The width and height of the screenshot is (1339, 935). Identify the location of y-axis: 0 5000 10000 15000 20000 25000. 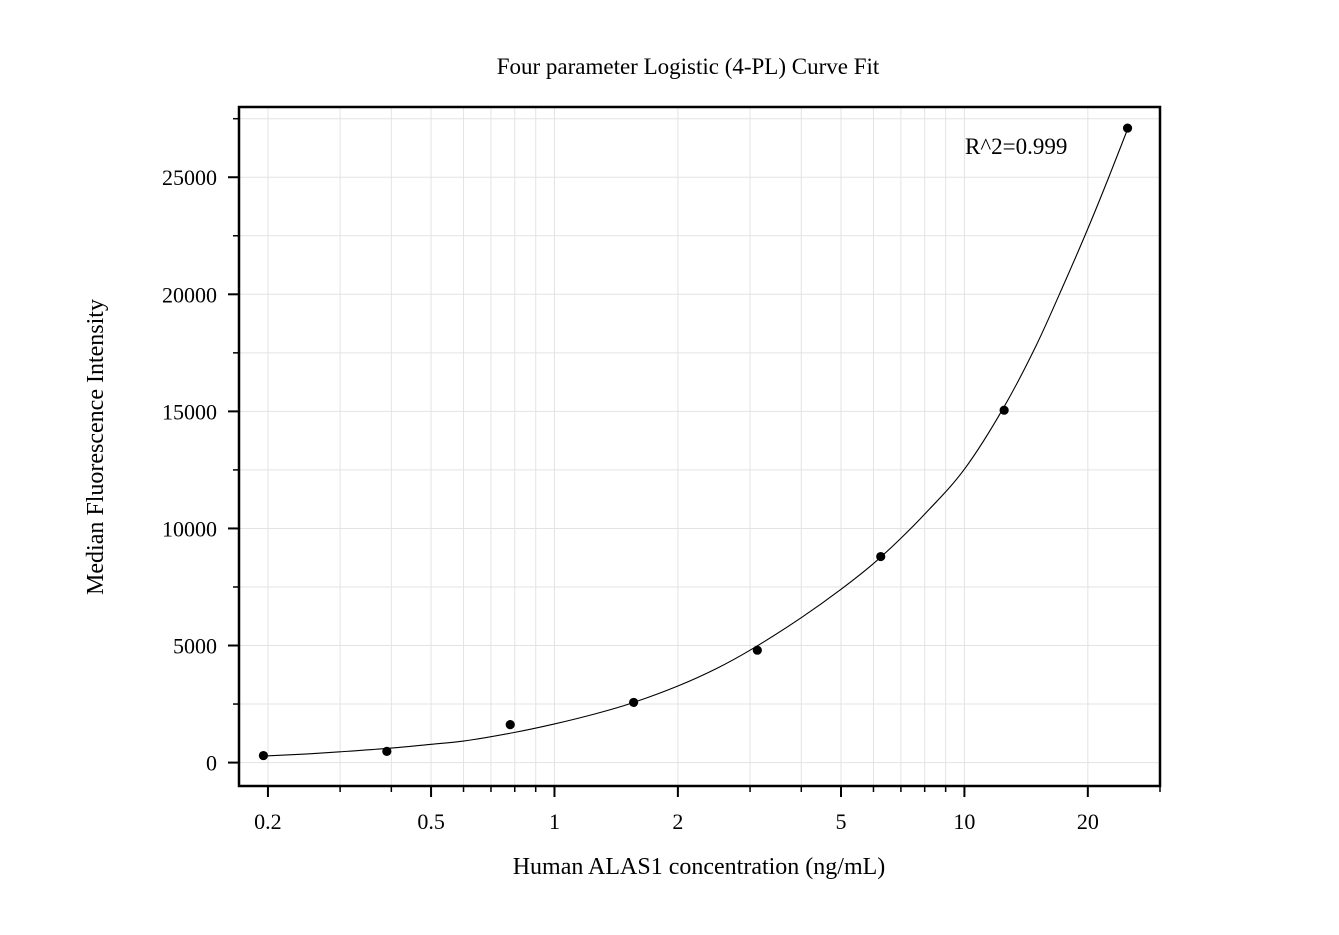
(200, 446).